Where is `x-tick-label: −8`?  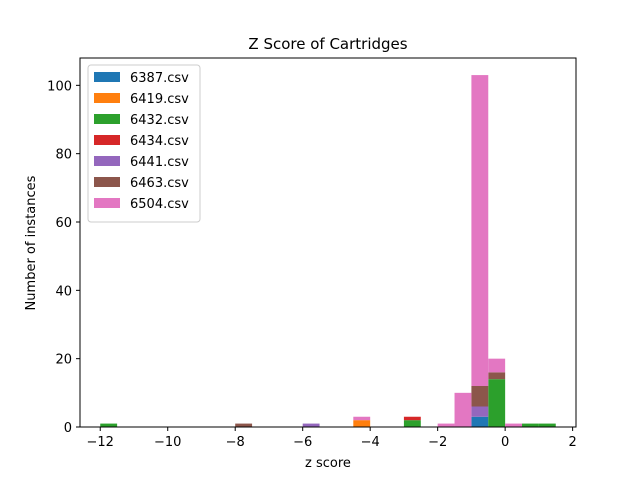 x-tick-label: −8 is located at coordinates (235, 442).